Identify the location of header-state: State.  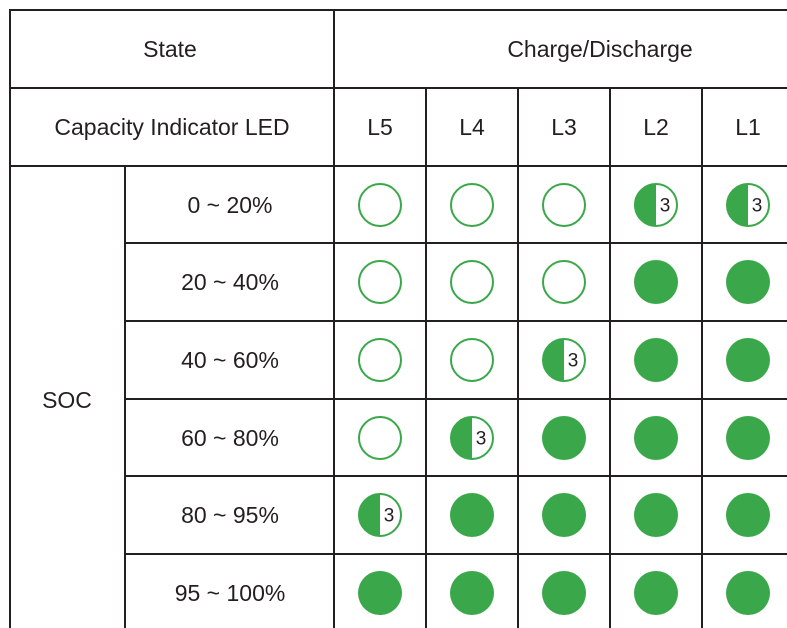
(170, 49).